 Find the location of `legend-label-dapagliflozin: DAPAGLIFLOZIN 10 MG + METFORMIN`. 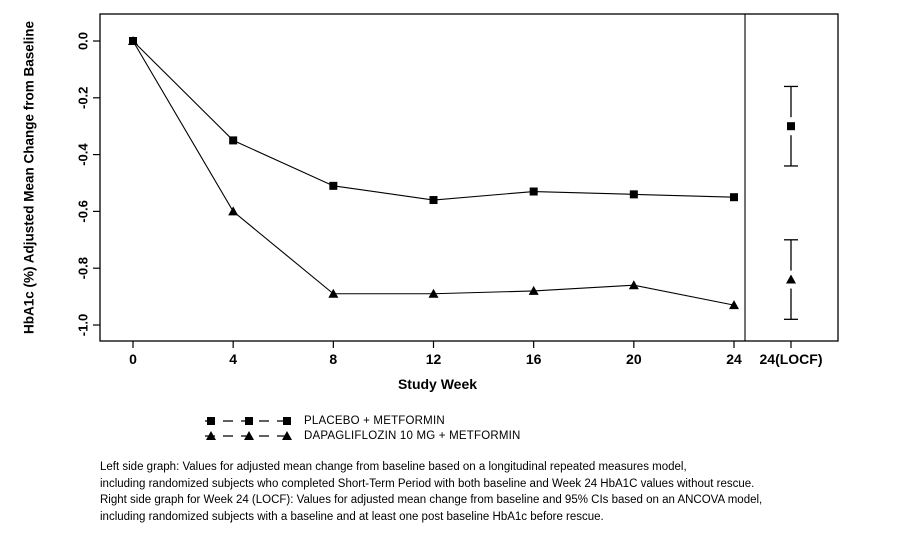

legend-label-dapagliflozin: DAPAGLIFLOZIN 10 MG + METFORMIN is located at coordinates (412, 435).